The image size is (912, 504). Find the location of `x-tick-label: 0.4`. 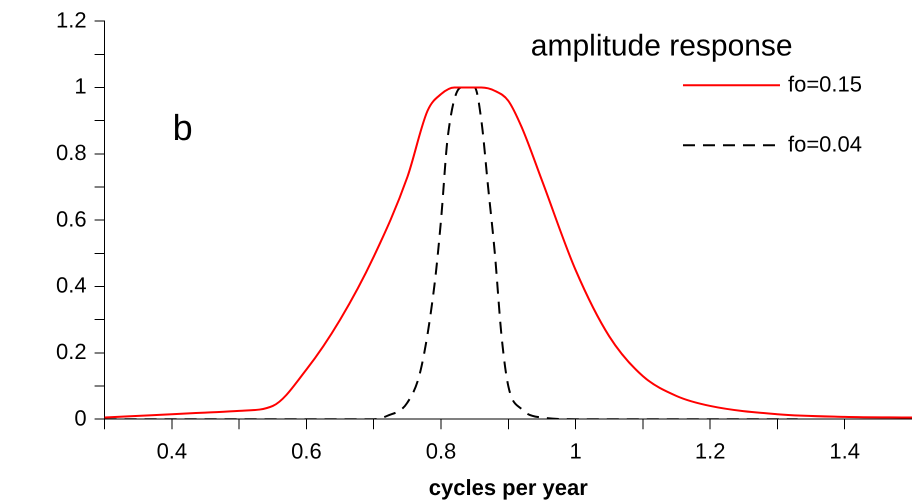

x-tick-label: 0.4 is located at coordinates (172, 451).